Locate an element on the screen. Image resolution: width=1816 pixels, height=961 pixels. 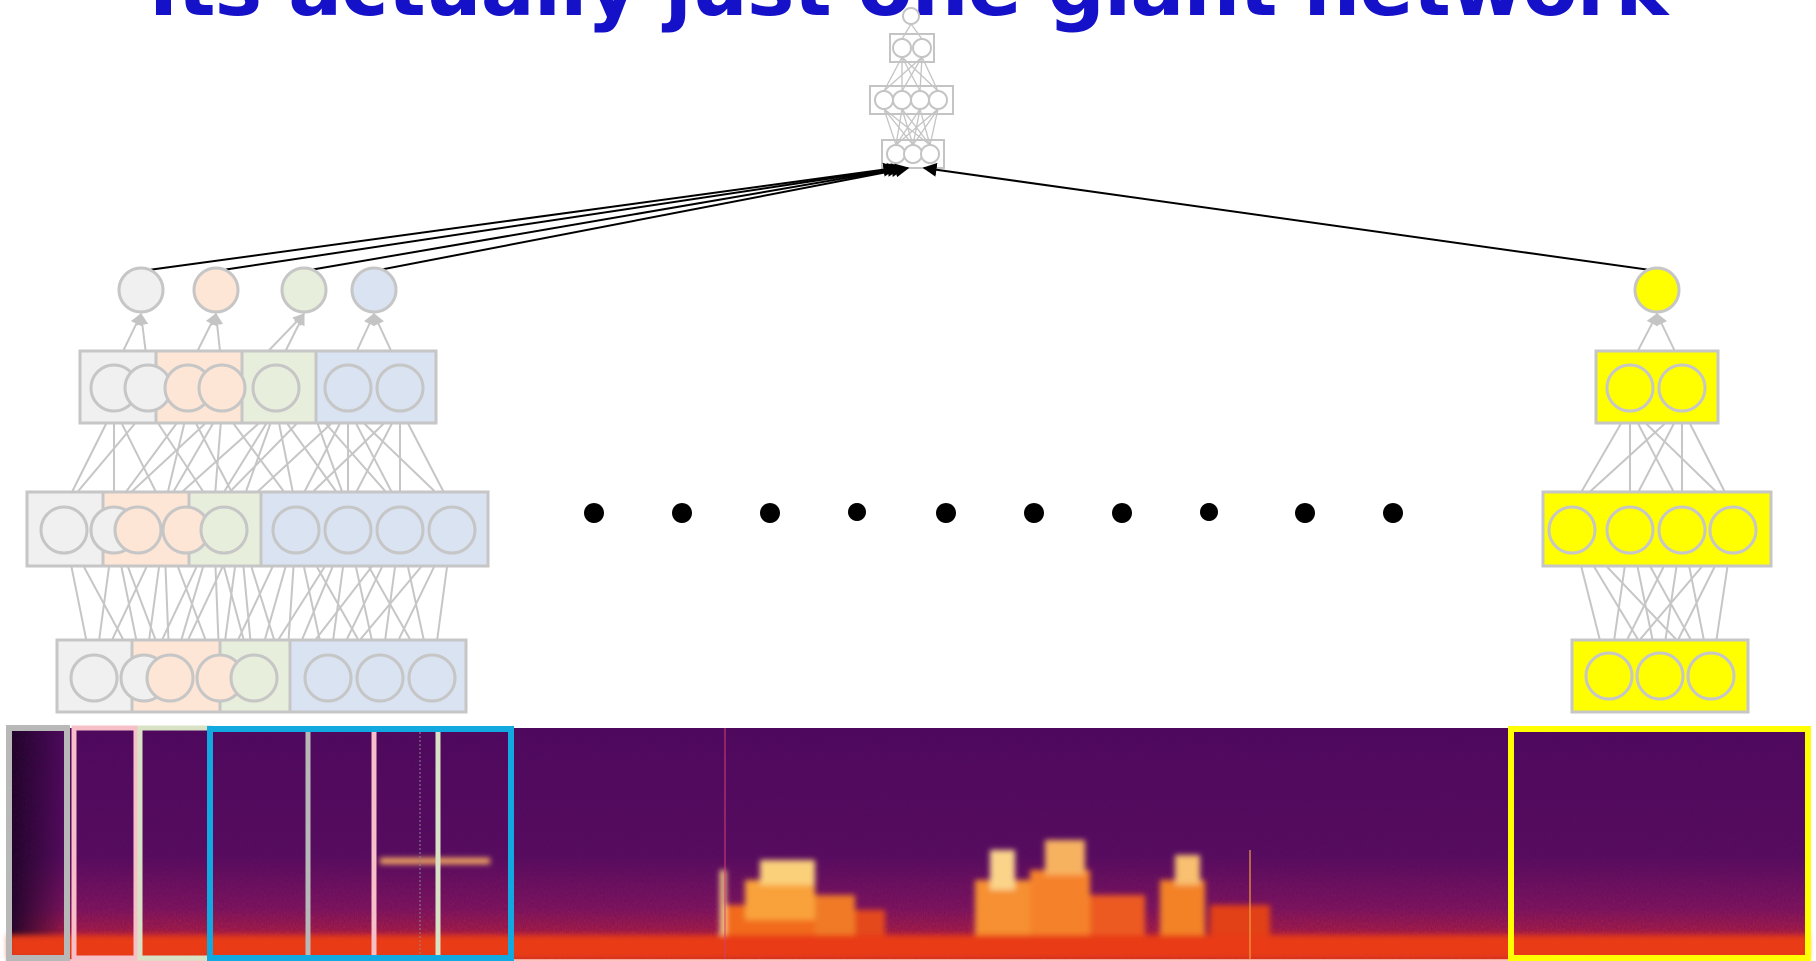
blue-output-node is located at coordinates (374, 290).